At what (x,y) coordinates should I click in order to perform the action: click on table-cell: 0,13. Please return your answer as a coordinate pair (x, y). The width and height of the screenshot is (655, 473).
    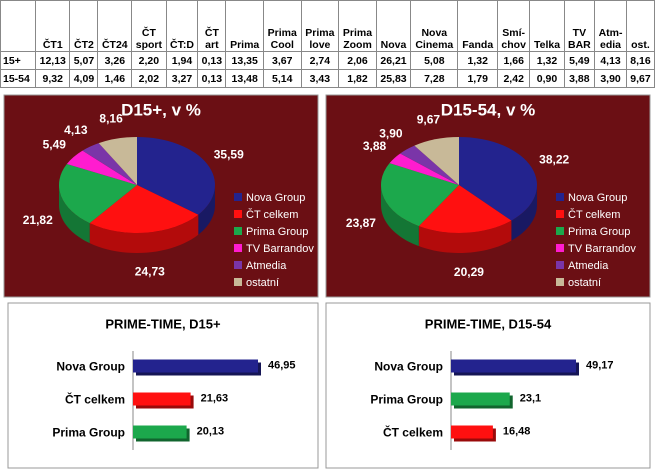
    Looking at the image, I should click on (212, 60).